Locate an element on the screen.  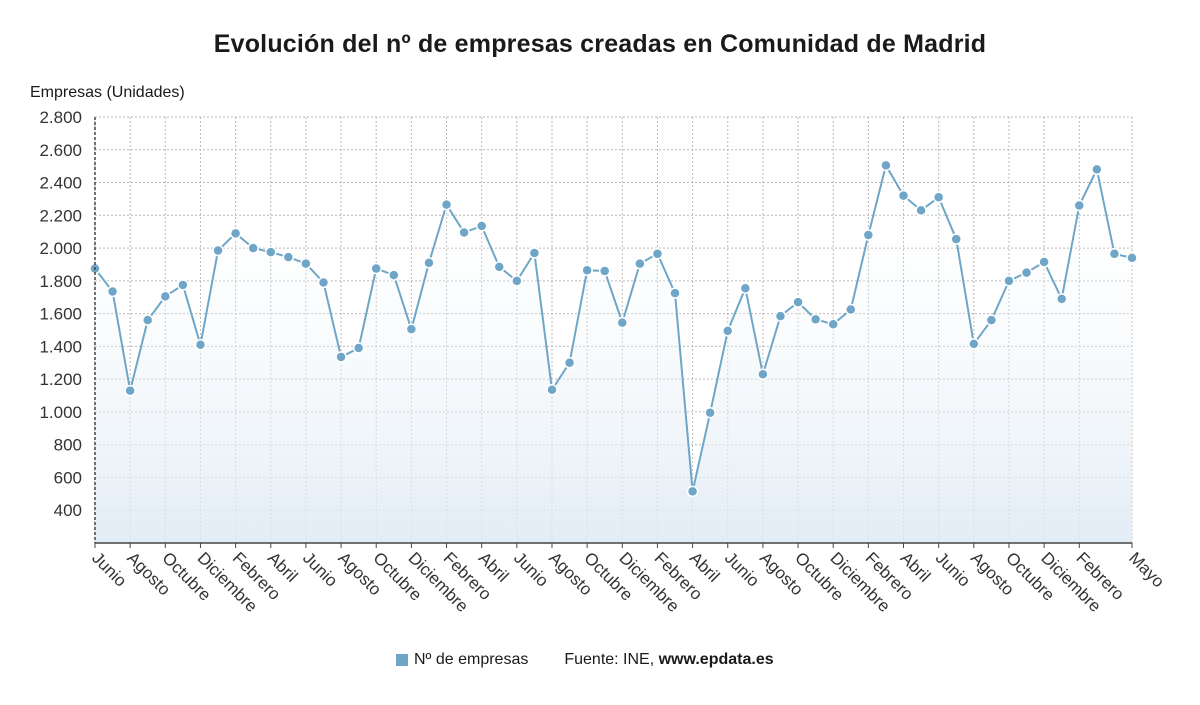
source-prefix: Fuente: INE, is located at coordinates (611, 659).